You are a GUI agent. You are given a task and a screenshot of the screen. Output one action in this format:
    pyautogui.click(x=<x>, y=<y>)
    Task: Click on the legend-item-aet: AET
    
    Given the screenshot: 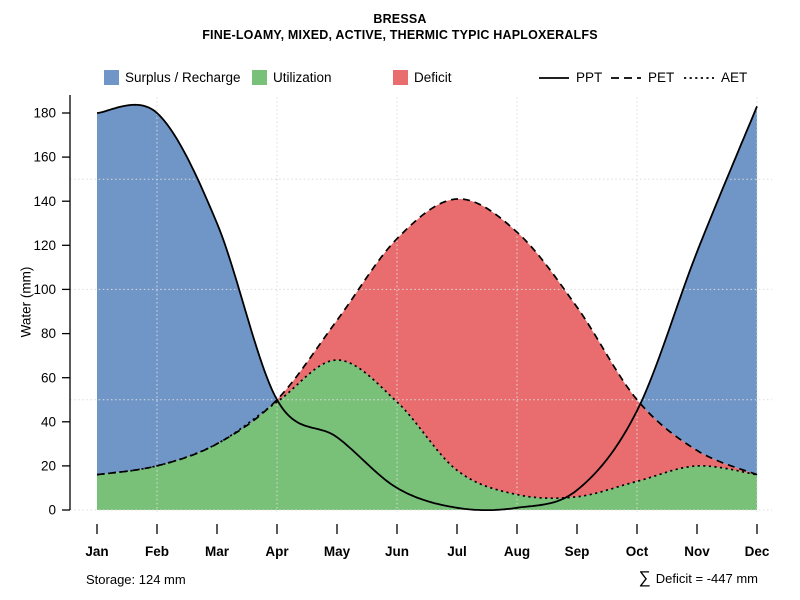 What is the action you would take?
    pyautogui.click(x=715, y=77)
    